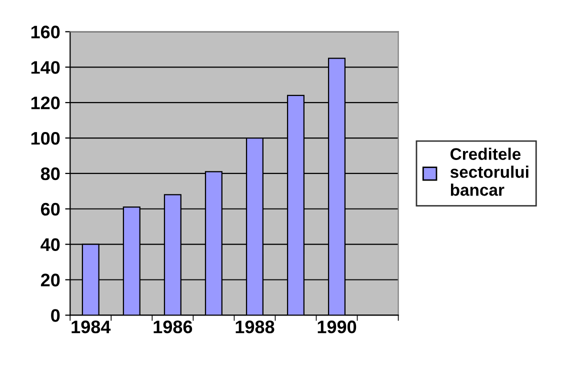  What do you see at coordinates (173, 327) in the screenshot?
I see `x-tick-label: 1986` at bounding box center [173, 327].